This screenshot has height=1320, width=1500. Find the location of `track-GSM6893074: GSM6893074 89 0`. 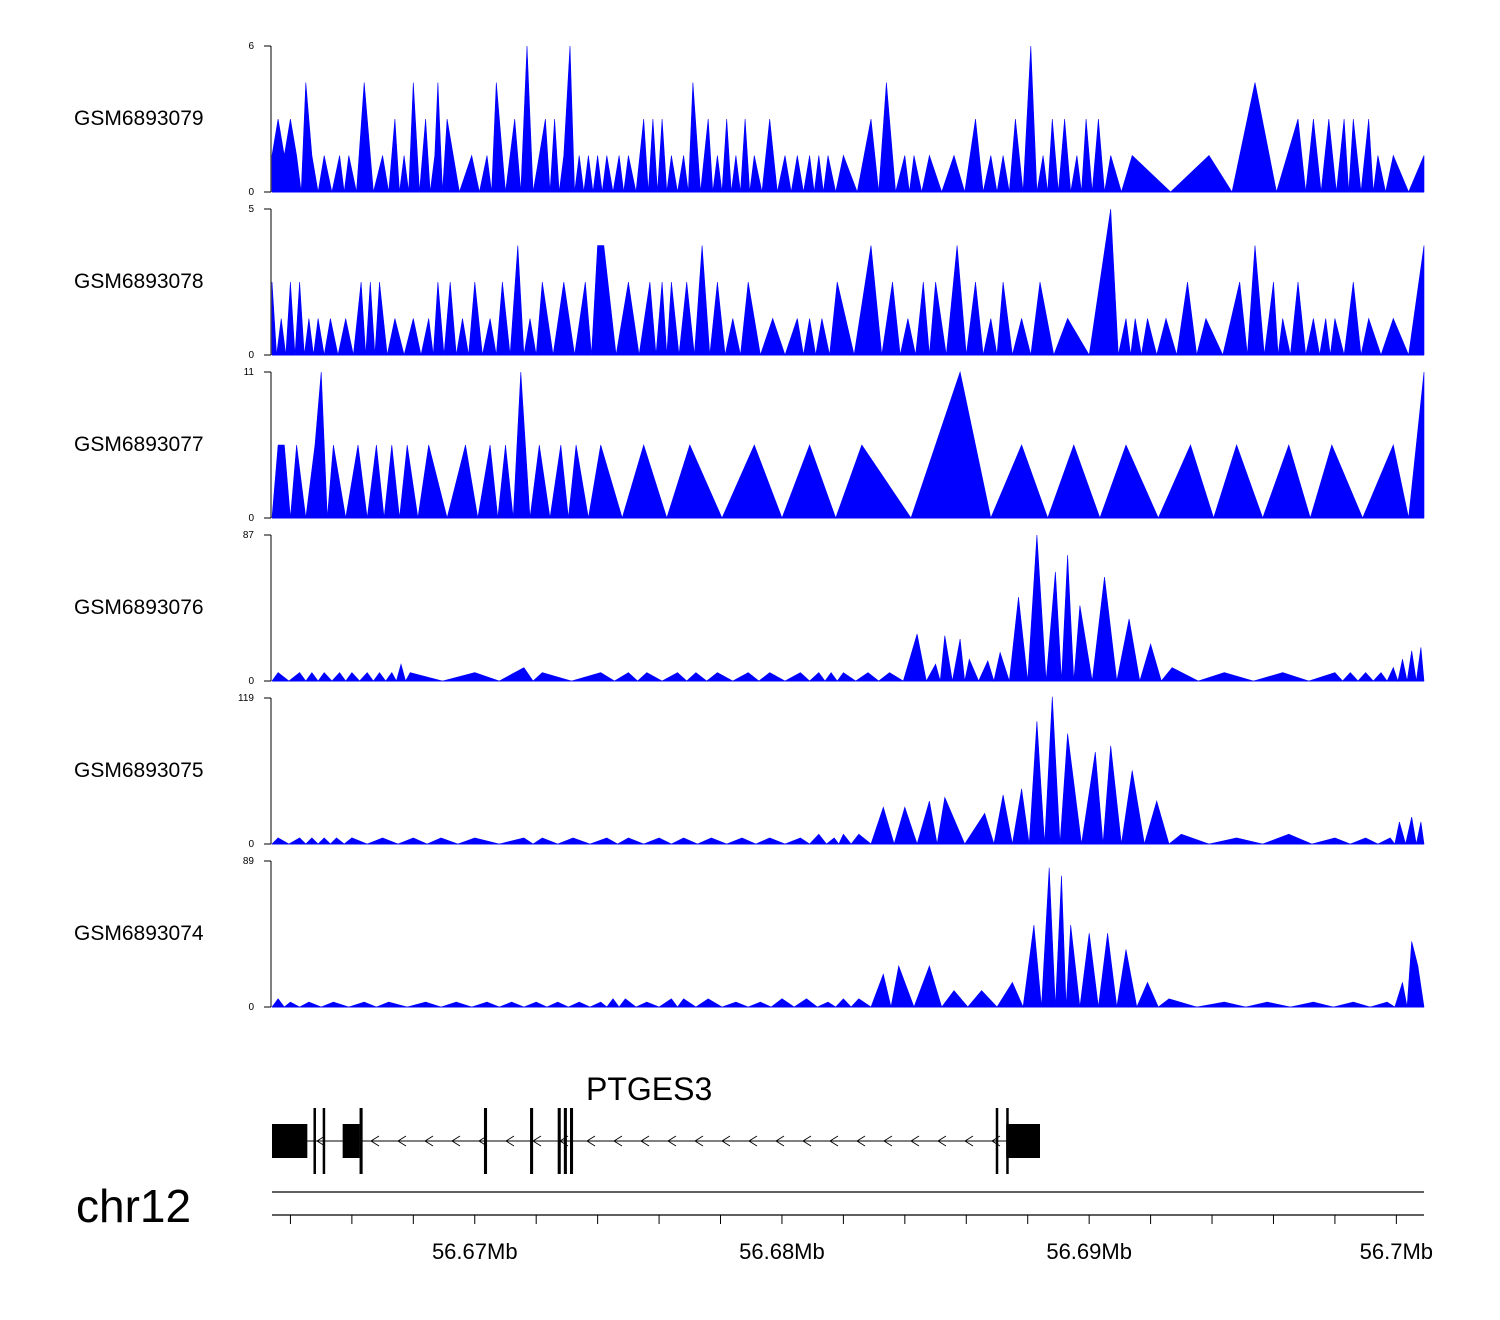

track-GSM6893074: GSM6893074 89 0 is located at coordinates (749, 934).